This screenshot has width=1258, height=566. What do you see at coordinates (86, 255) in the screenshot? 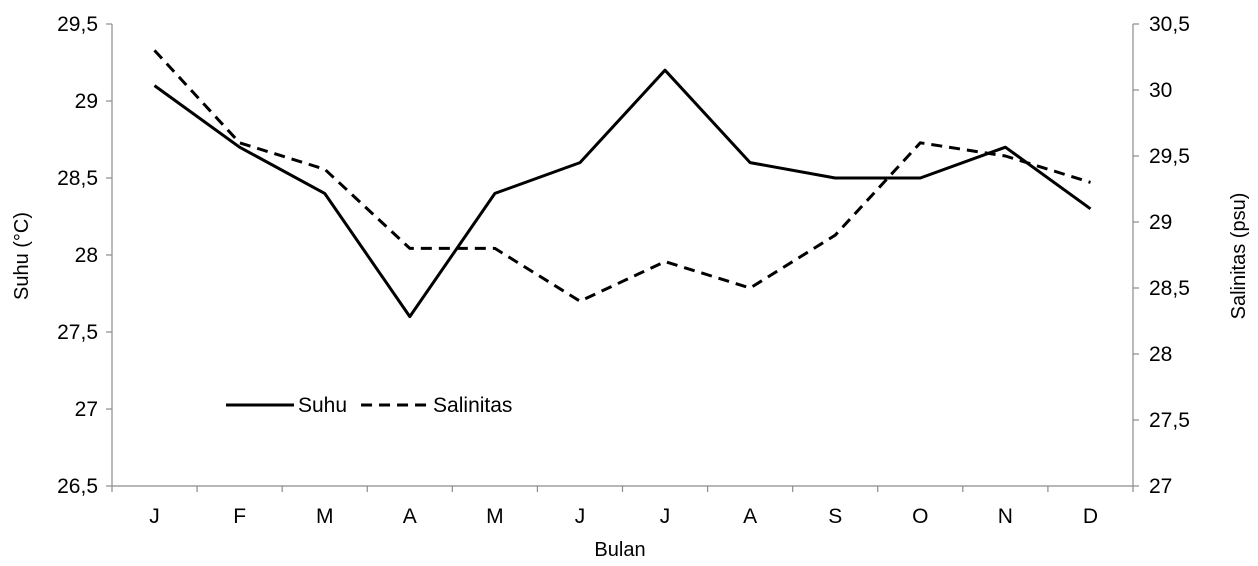
I see `y-tick-label-left: 28` at bounding box center [86, 255].